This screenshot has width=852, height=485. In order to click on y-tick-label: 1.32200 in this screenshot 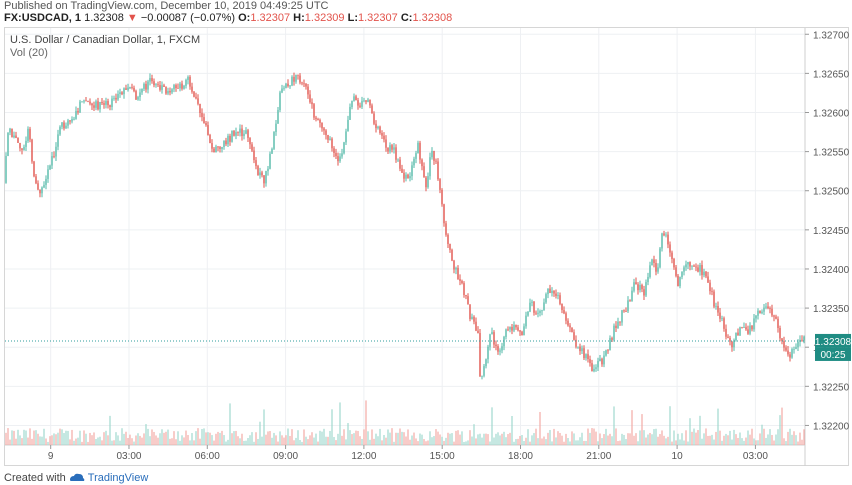, I will do `click(831, 426)`.